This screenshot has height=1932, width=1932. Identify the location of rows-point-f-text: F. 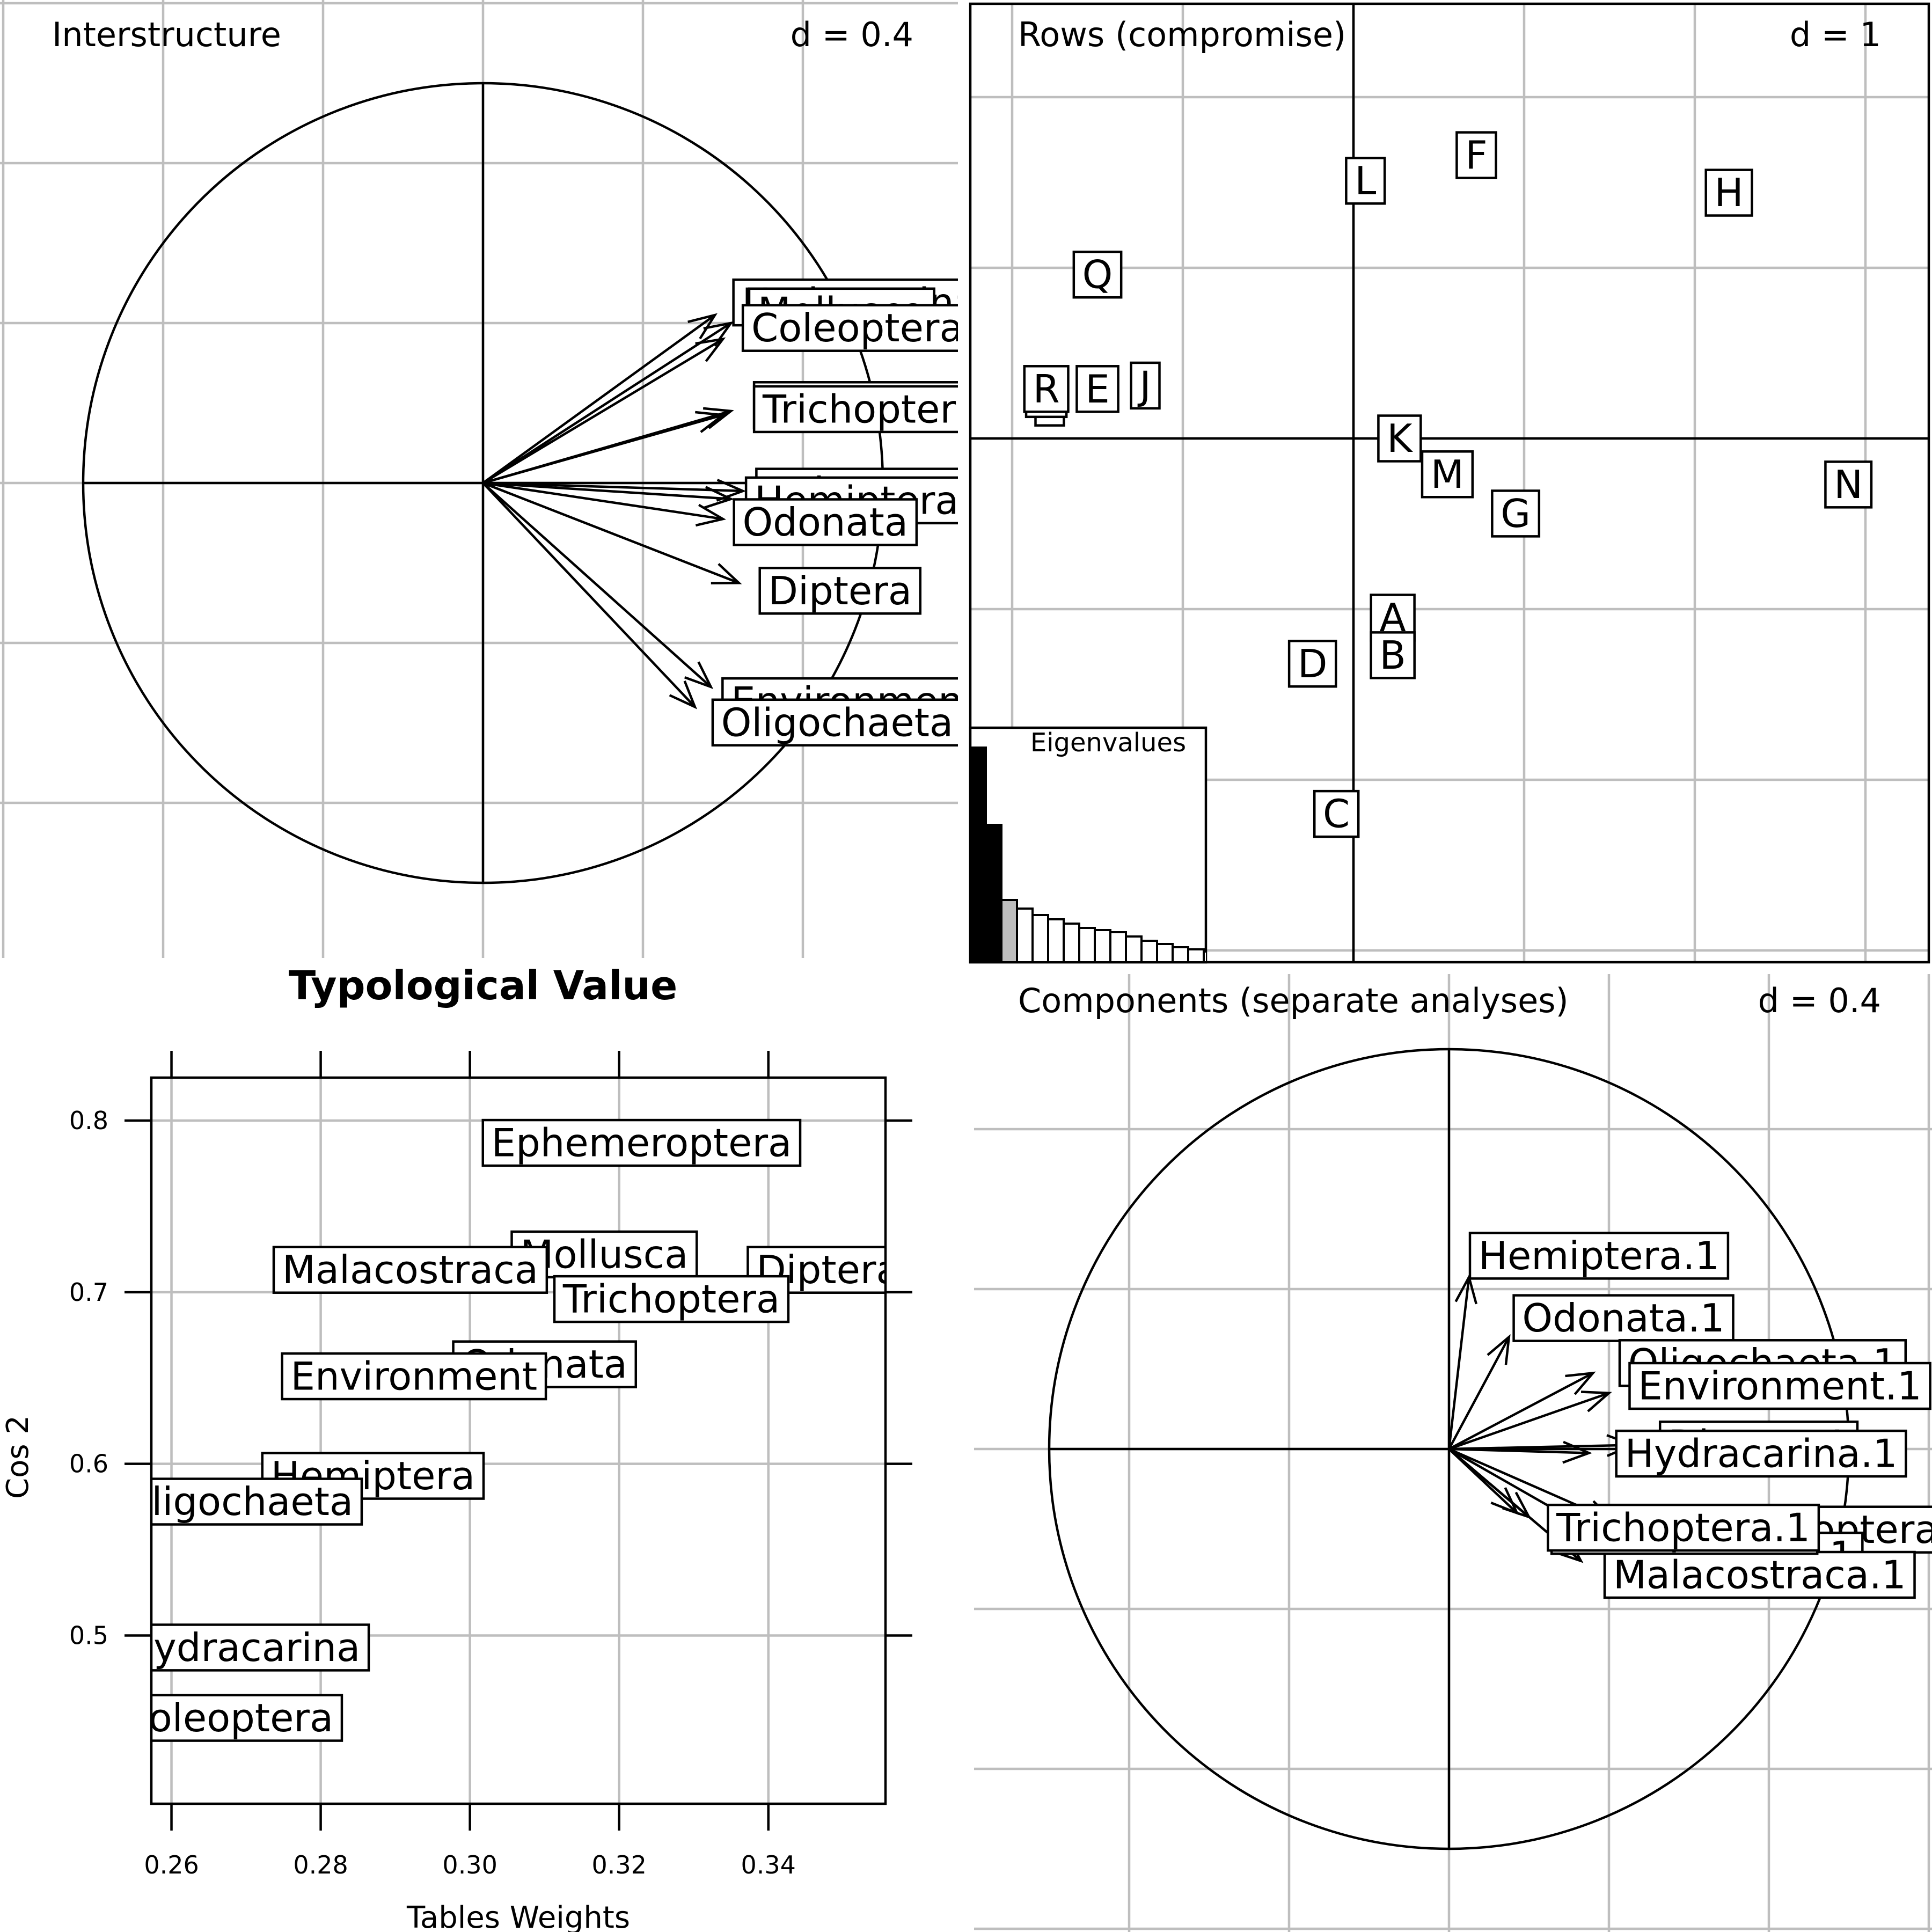
(1476, 155).